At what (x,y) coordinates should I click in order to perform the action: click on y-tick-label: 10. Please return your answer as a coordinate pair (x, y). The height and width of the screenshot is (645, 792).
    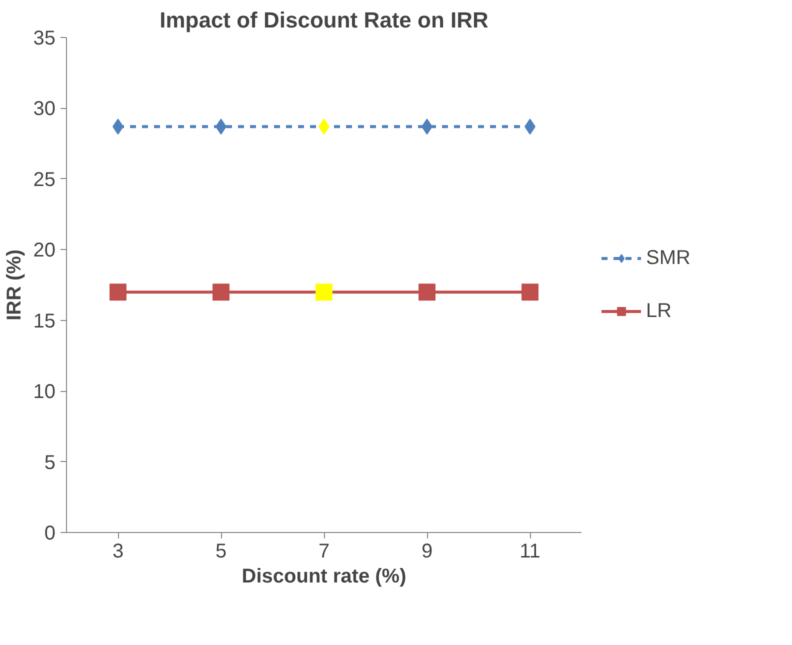
    Looking at the image, I should click on (44, 392).